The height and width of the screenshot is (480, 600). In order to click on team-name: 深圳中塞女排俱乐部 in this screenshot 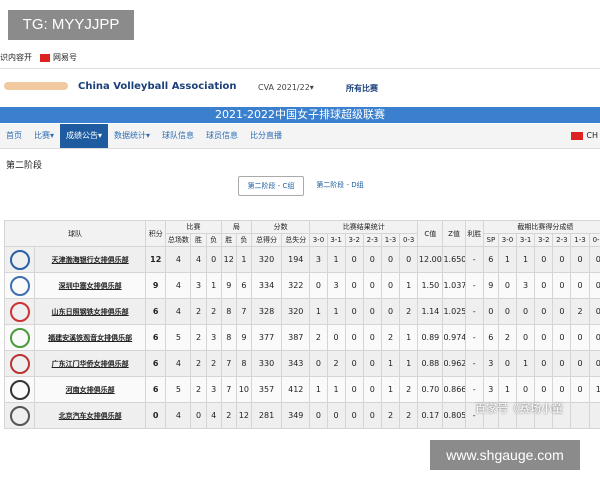, I will do `click(90, 285)`.